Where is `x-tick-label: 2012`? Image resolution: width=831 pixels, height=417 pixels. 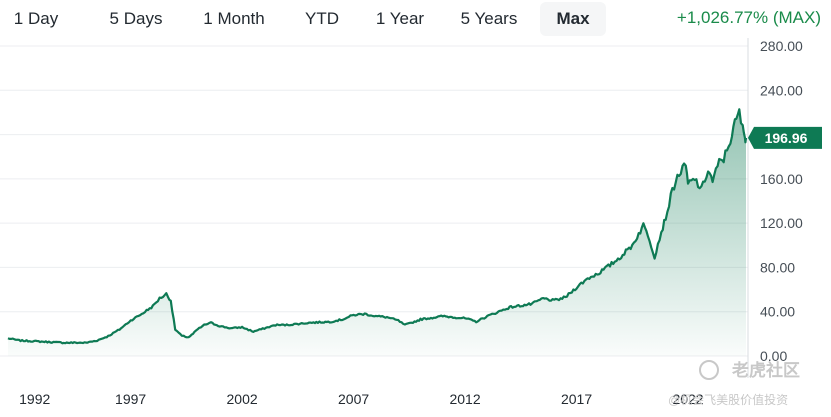 x-tick-label: 2012 is located at coordinates (464, 399).